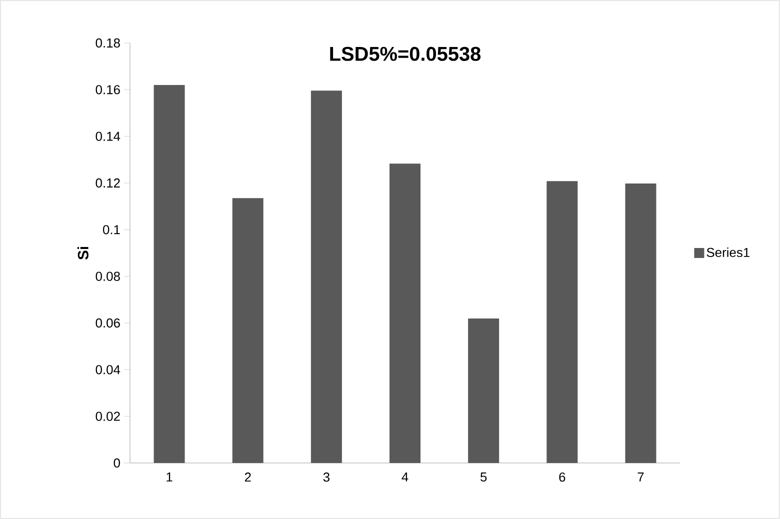  I want to click on y-tick-label: 0.14, so click(108, 136).